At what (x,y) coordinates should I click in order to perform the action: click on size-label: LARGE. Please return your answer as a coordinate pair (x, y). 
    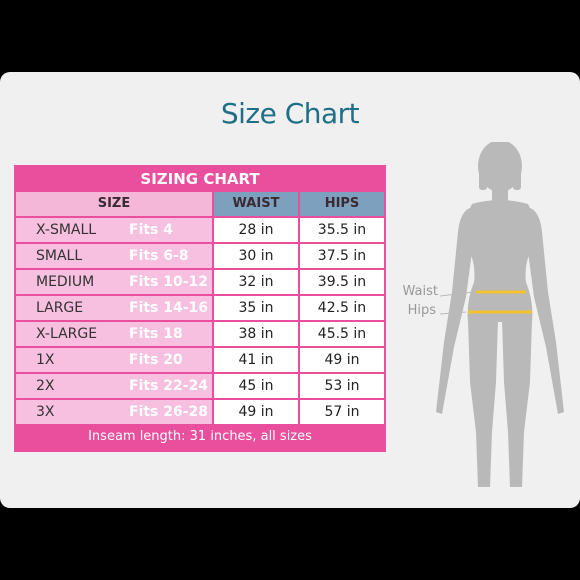
    Looking at the image, I should click on (60, 308).